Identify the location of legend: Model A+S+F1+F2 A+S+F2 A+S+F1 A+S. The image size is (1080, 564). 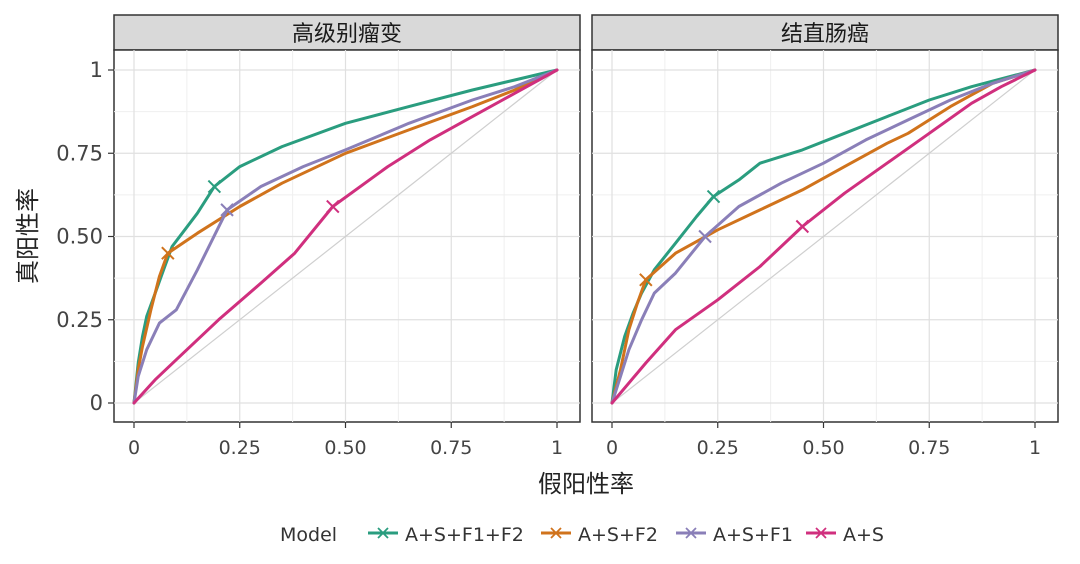
(582, 535).